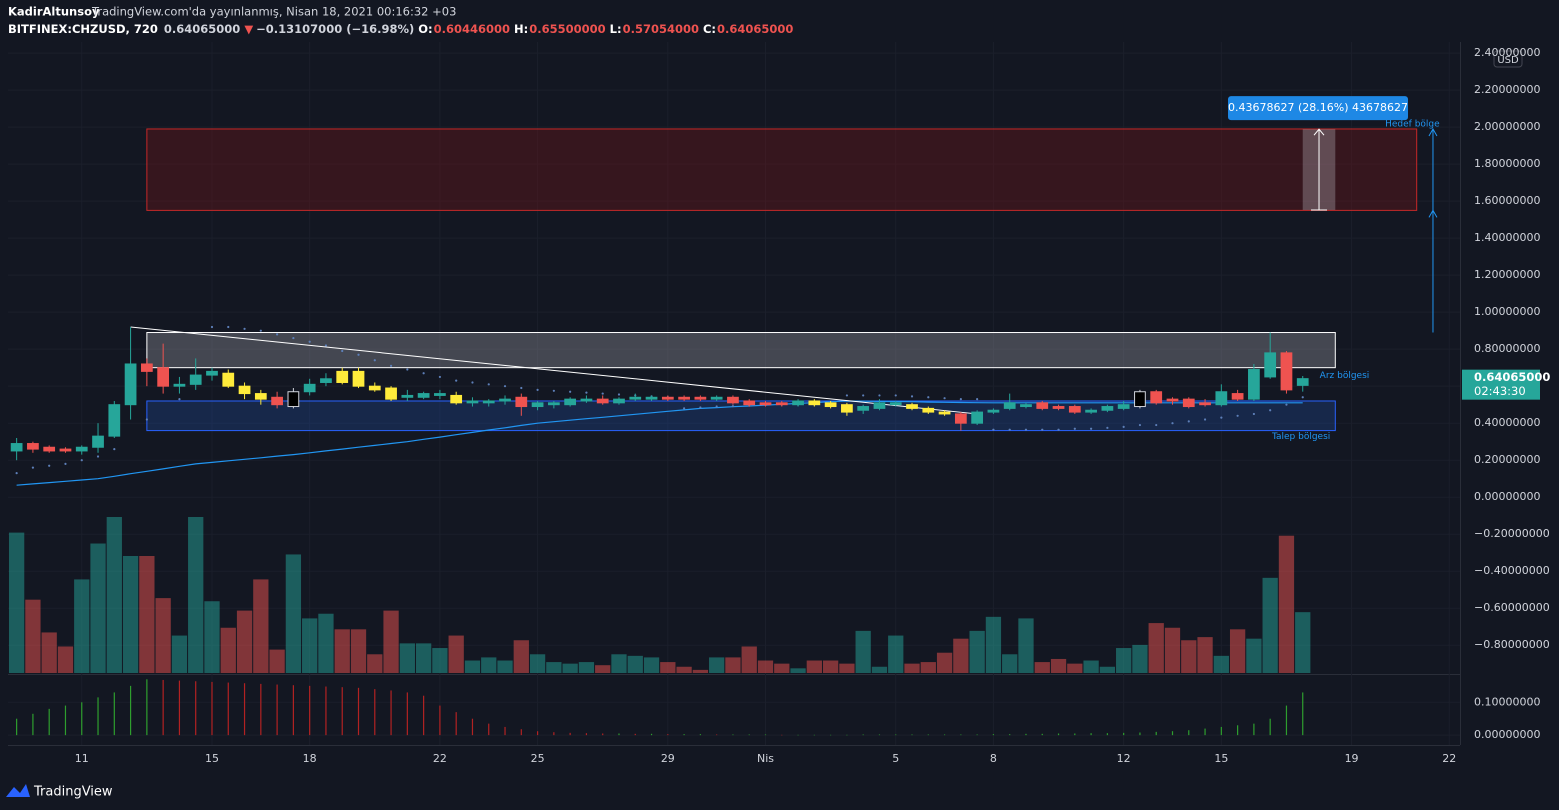  I want to click on measure-label: 0.43678627 (28.16%) 43678627, so click(1318, 107).